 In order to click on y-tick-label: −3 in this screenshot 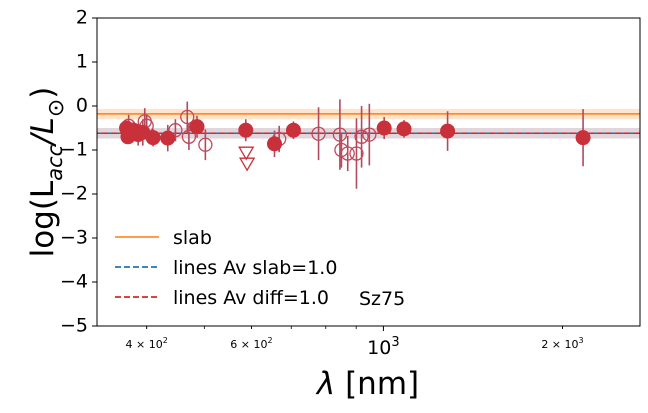, I will do `click(74, 238)`.